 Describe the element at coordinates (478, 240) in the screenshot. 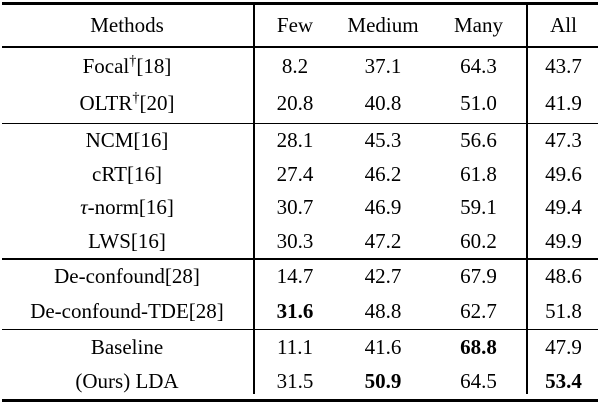

I see `many-value: 60.2` at that location.